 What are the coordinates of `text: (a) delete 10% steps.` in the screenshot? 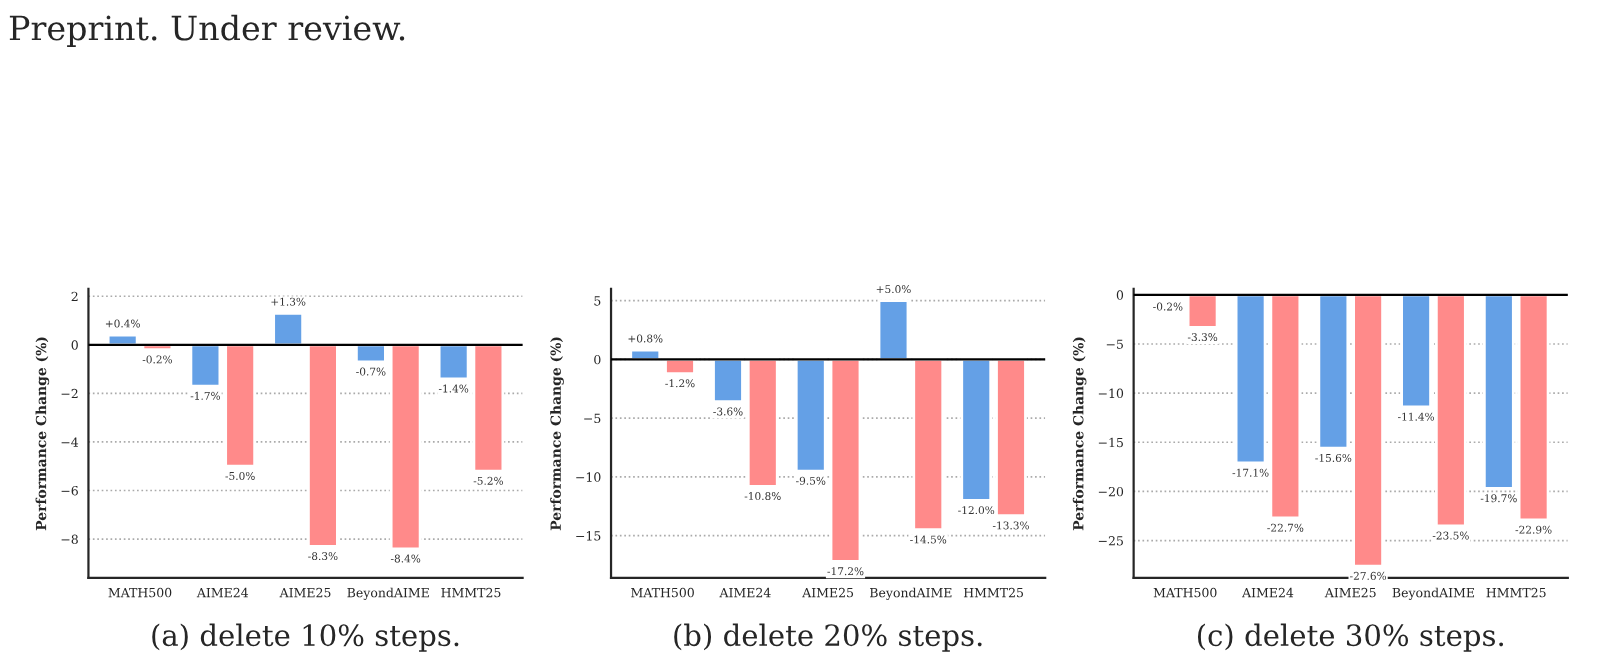 It's located at (305, 637).